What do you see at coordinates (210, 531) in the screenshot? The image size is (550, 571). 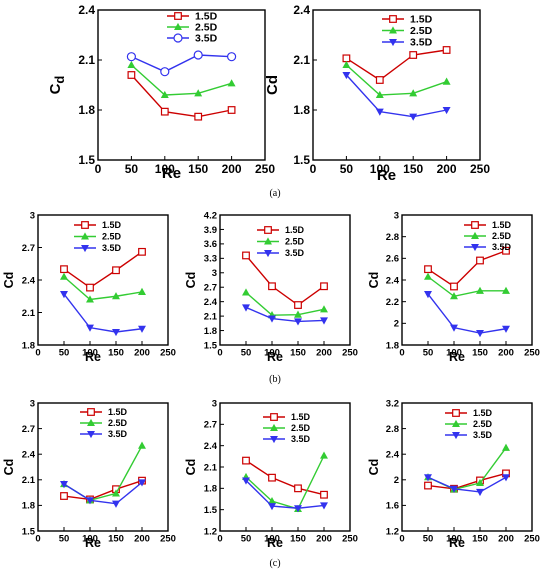 I see `y-tick-label: 1.2` at bounding box center [210, 531].